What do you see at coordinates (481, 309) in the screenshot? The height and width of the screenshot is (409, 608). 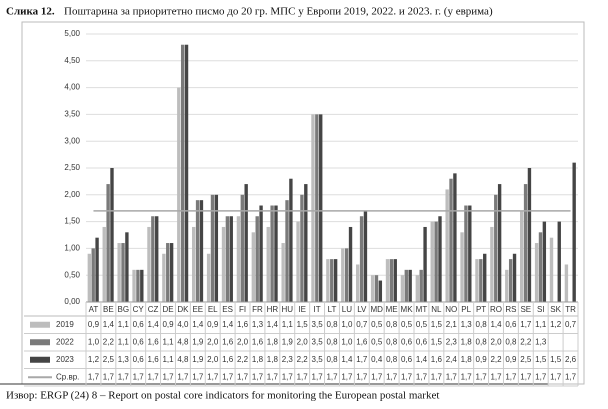 I see `x-tick-label: PT` at bounding box center [481, 309].